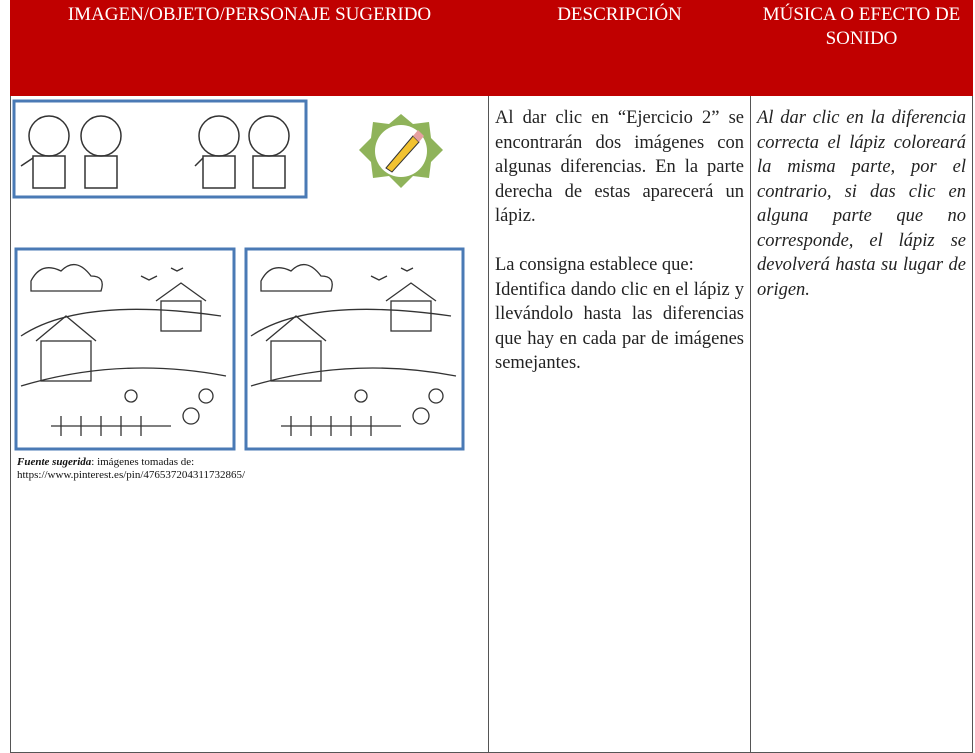 The height and width of the screenshot is (753, 975). I want to click on header-cell: DESCRIPCIÓN, so click(619, 48).